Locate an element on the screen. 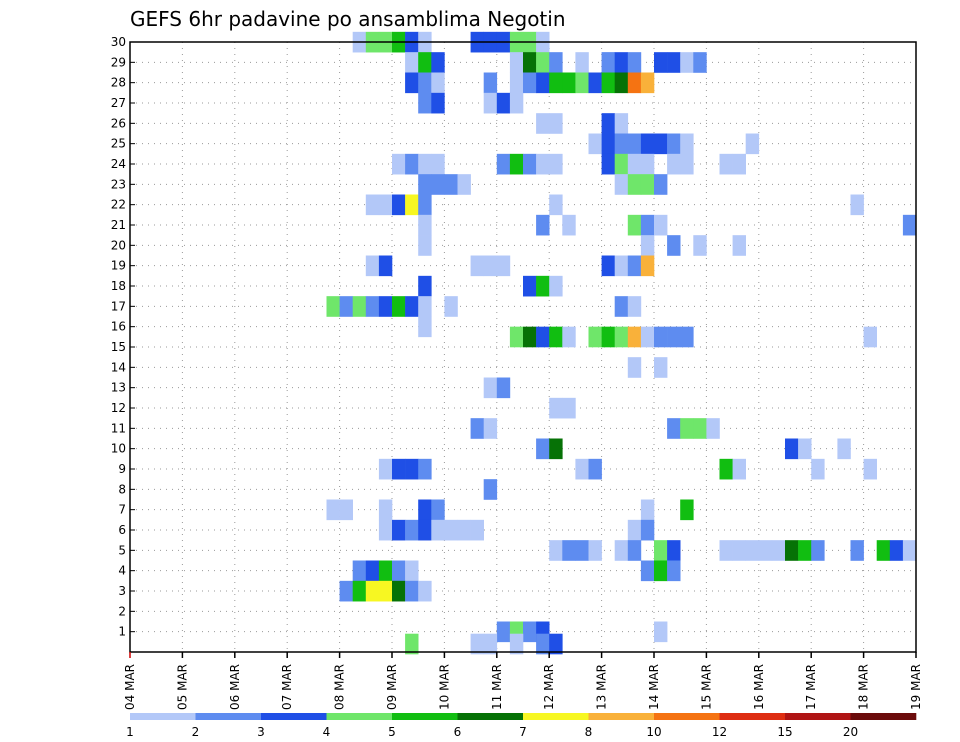  y-tick-label: 5 is located at coordinates (122, 550).